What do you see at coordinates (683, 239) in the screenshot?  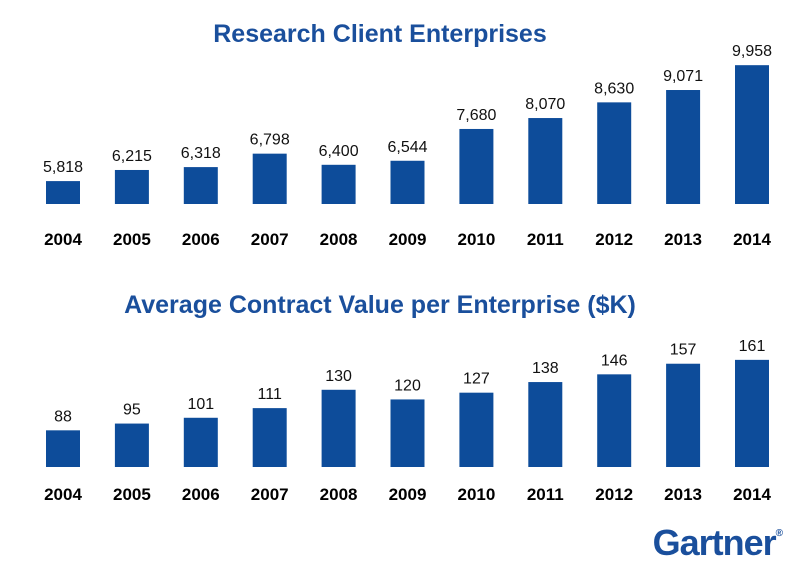 I see `research-tick-label-2013: 2013` at bounding box center [683, 239].